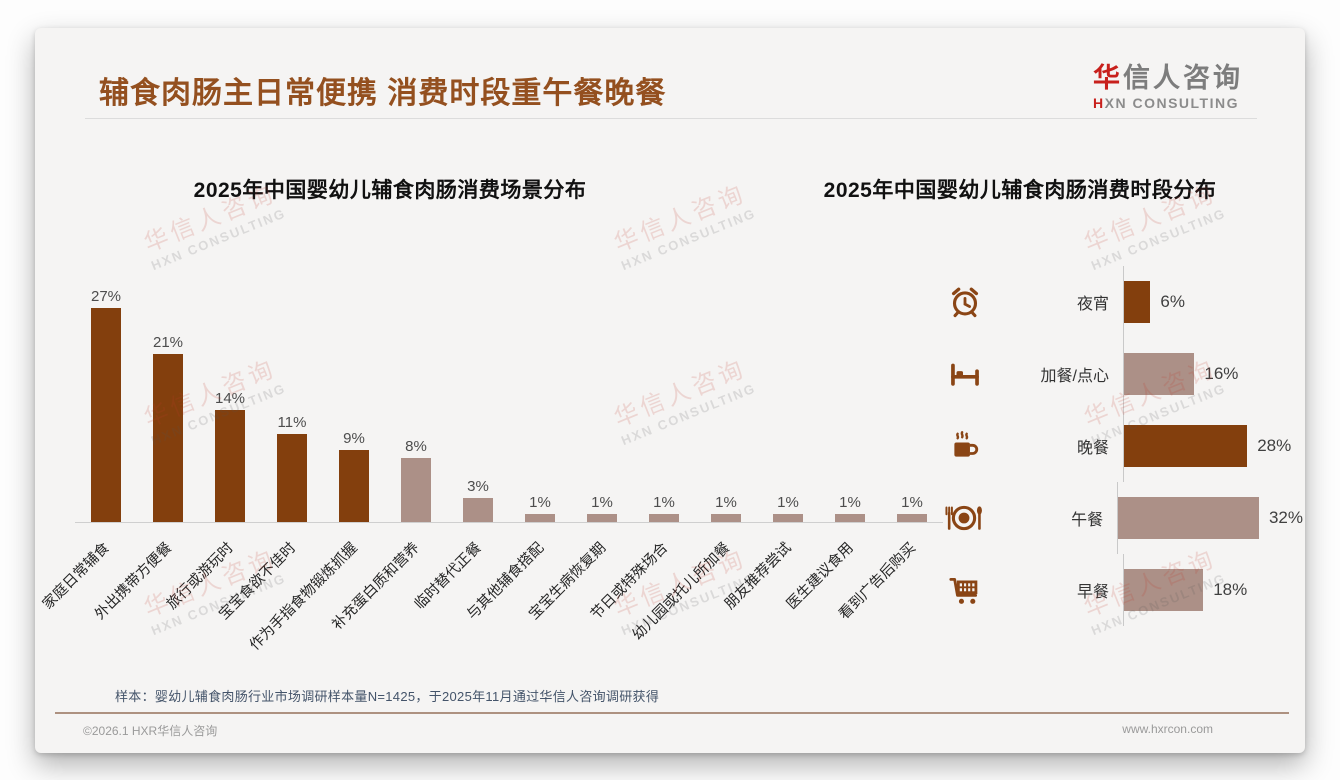 The width and height of the screenshot is (1340, 780). Describe the element at coordinates (168, 342) in the screenshot. I see `scene-bar-value: 21%` at that location.